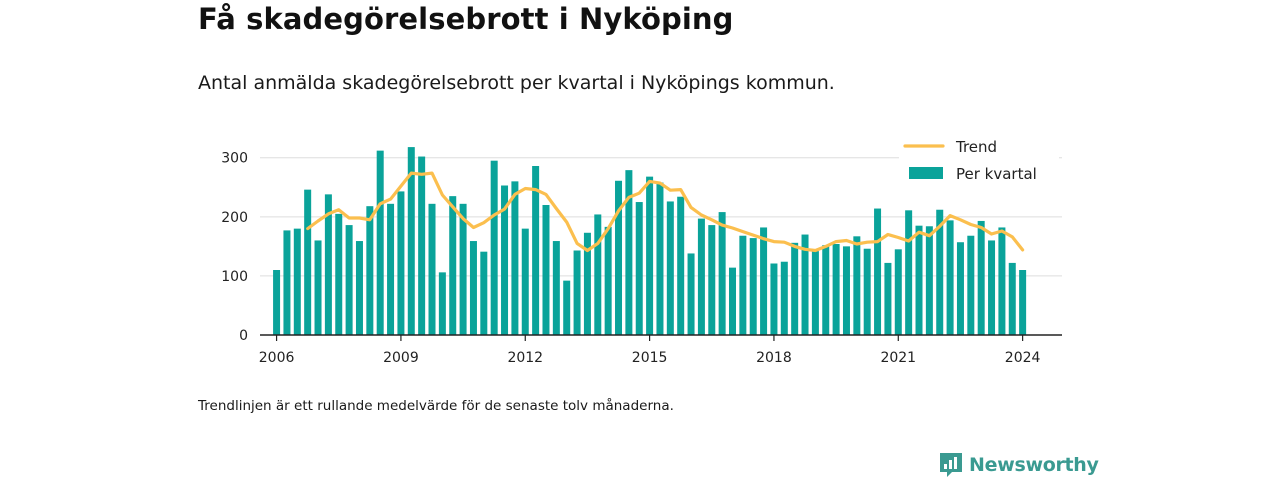 The height and width of the screenshot is (480, 1280). I want to click on x-tick-label: 2024, so click(1023, 358).